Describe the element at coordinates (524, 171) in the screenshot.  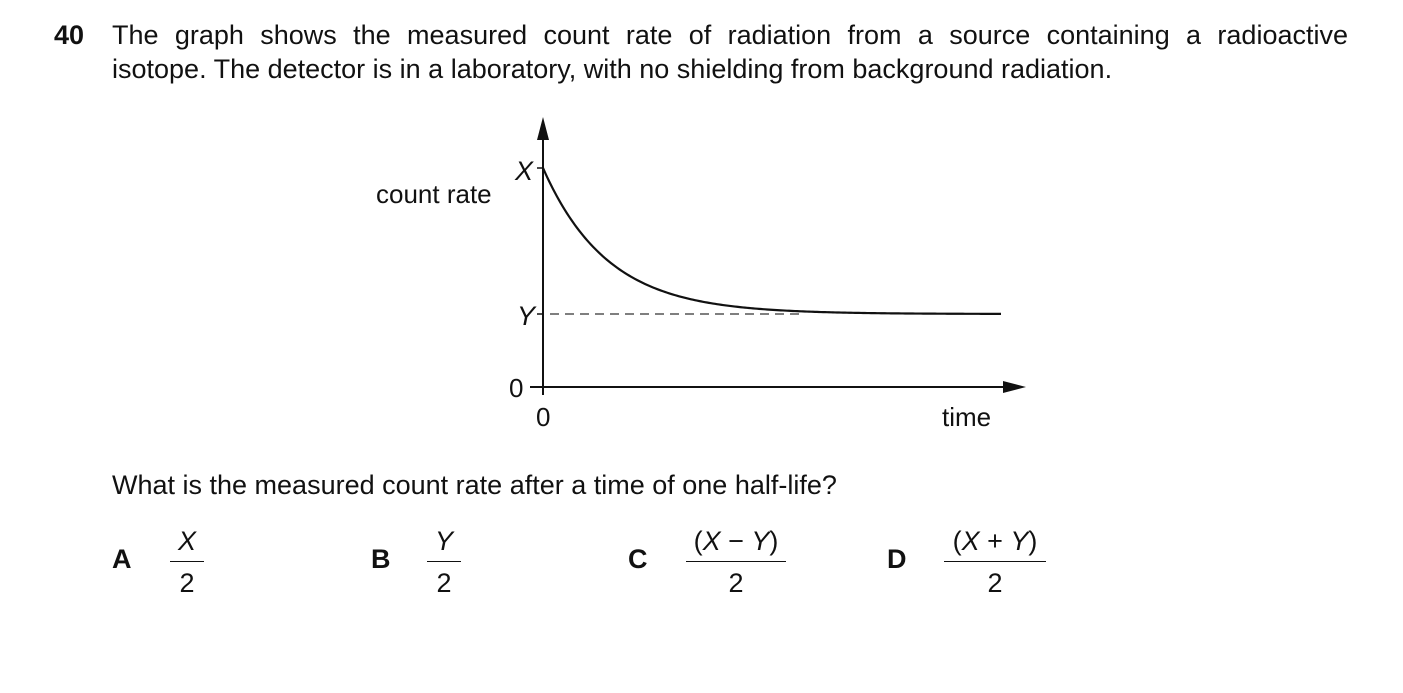
I see `y-label-x: X` at that location.